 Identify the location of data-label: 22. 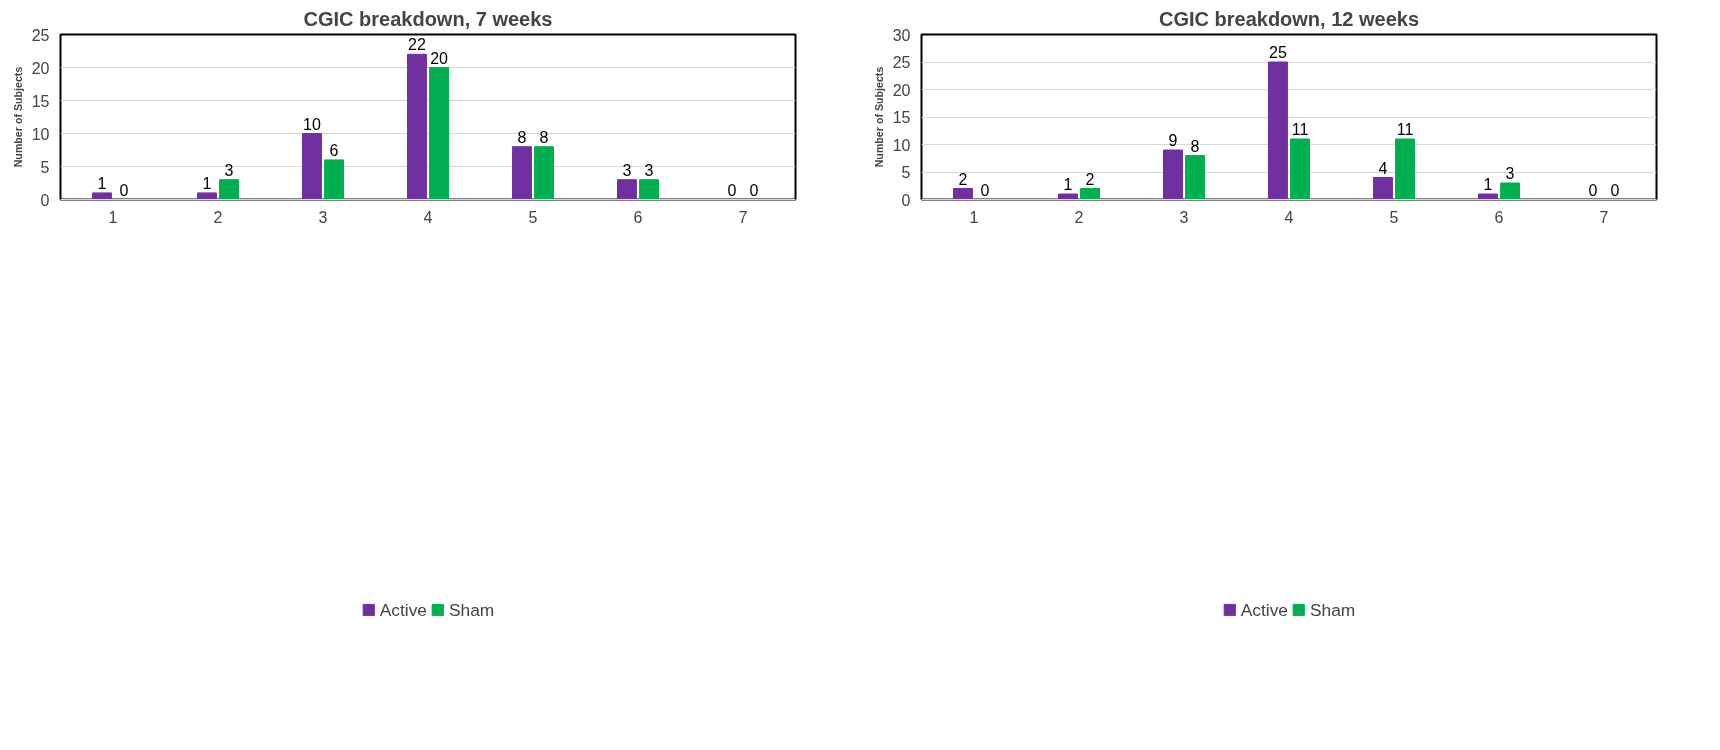
(417, 45).